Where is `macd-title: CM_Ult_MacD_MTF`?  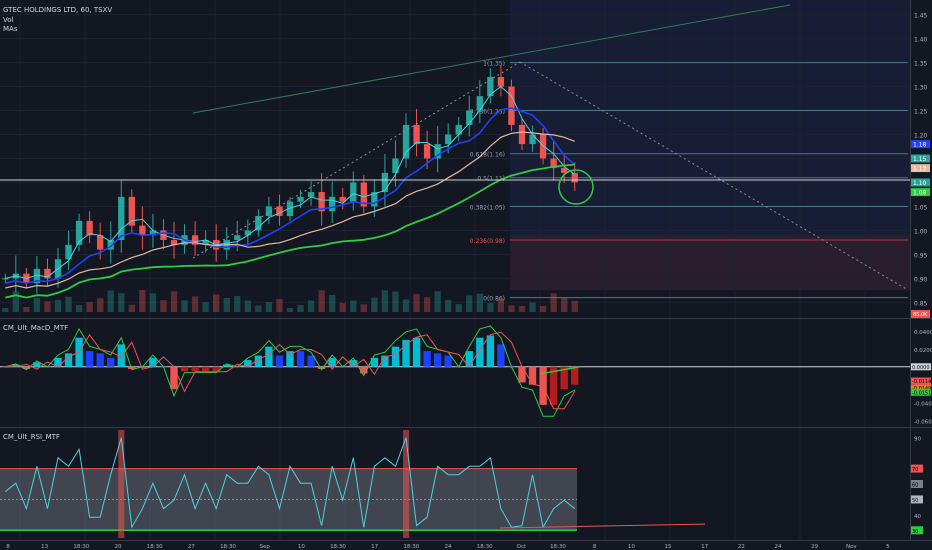
macd-title: CM_Ult_MacD_MTF is located at coordinates (35, 328).